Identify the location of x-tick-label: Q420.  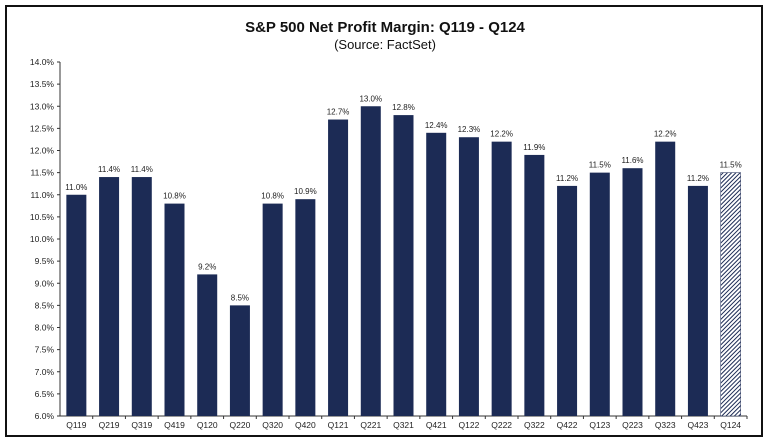
(305, 425).